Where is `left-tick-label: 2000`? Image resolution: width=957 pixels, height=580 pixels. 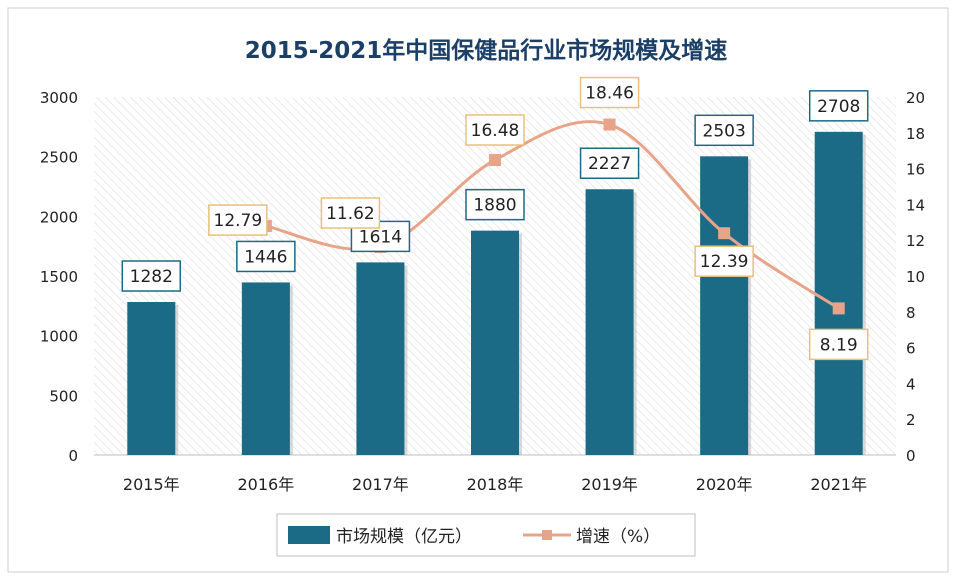
left-tick-label: 2000 is located at coordinates (59, 217).